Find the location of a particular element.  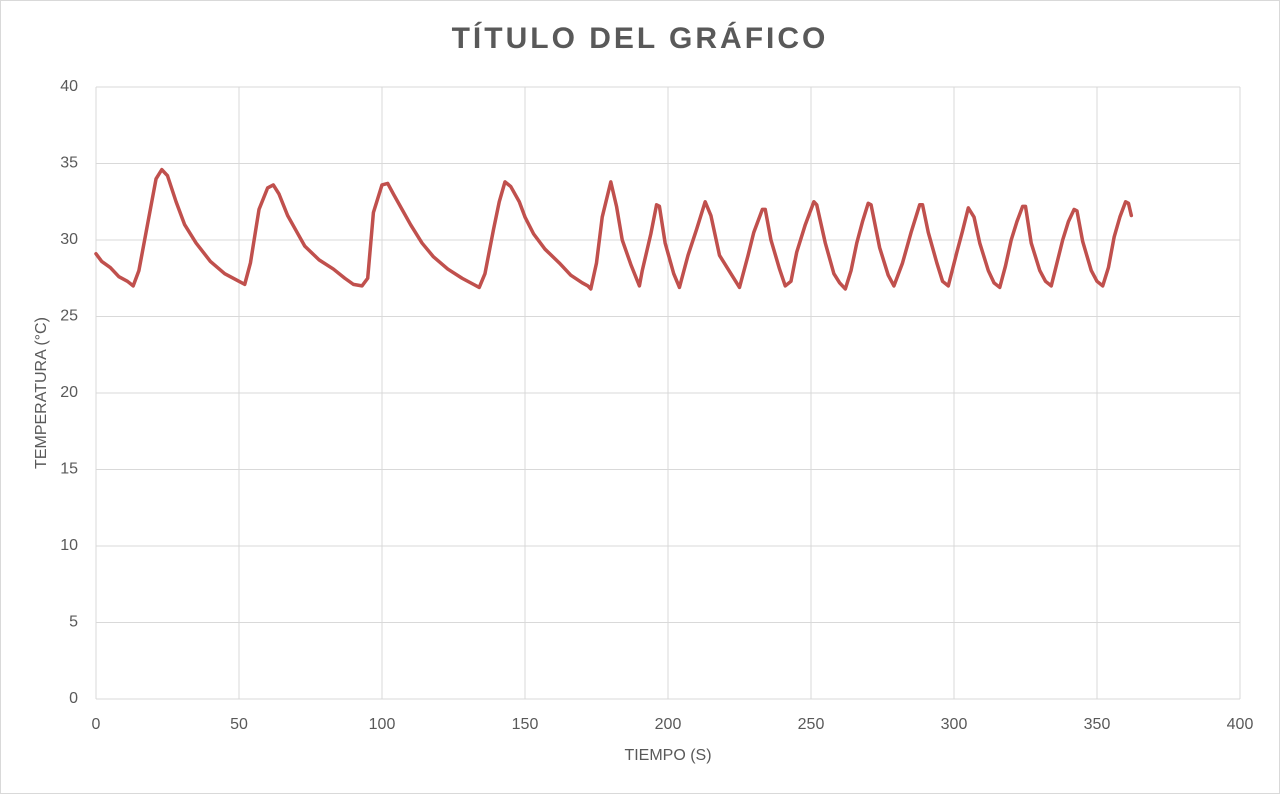

y-axis-label: TEMPERATURA (°C) is located at coordinates (41, 393).